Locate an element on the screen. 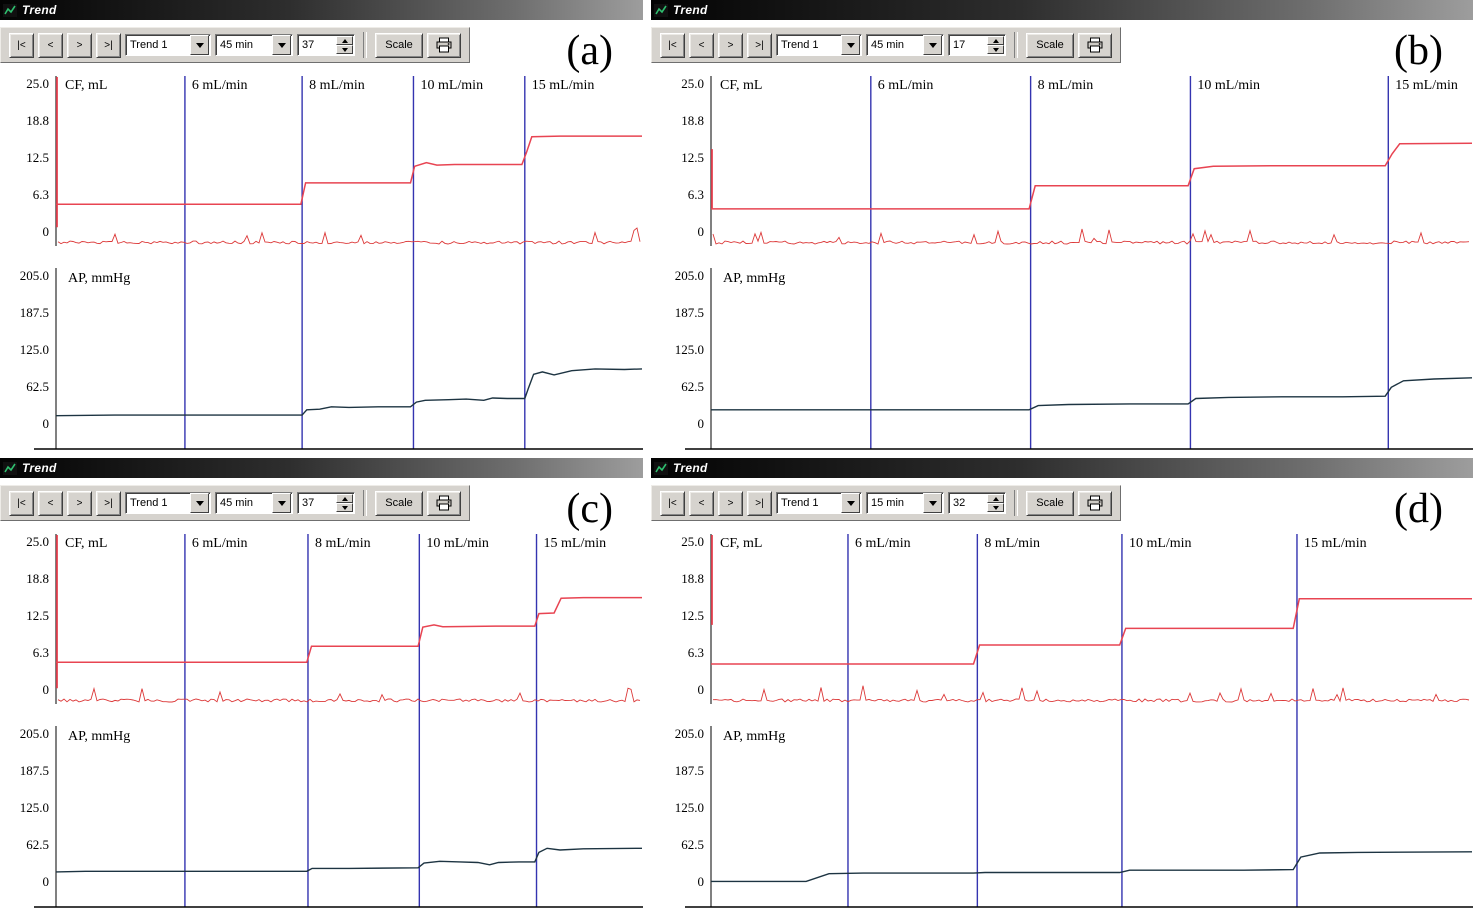 The image size is (1473, 913). toolbar-row: |< < > >| Trend 1 15 min 32 Scale is located at coordinates (1062, 505).